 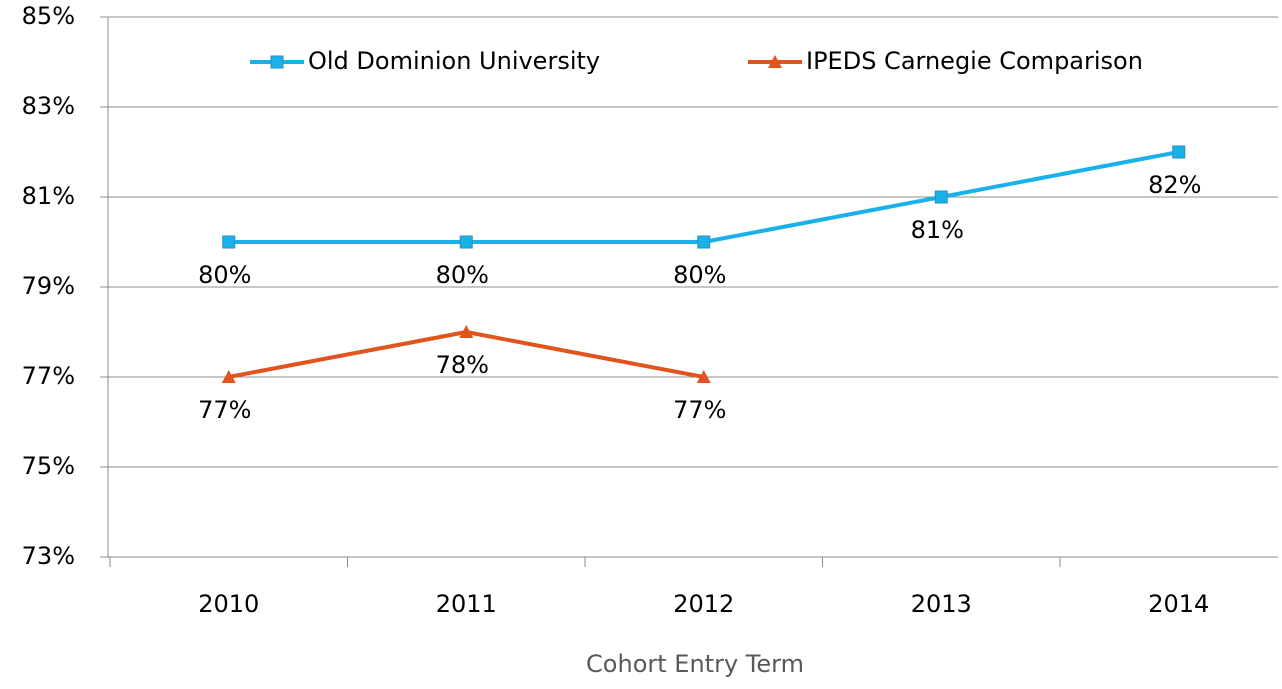 I want to click on y-tick-label: 75%, so click(x=48, y=466).